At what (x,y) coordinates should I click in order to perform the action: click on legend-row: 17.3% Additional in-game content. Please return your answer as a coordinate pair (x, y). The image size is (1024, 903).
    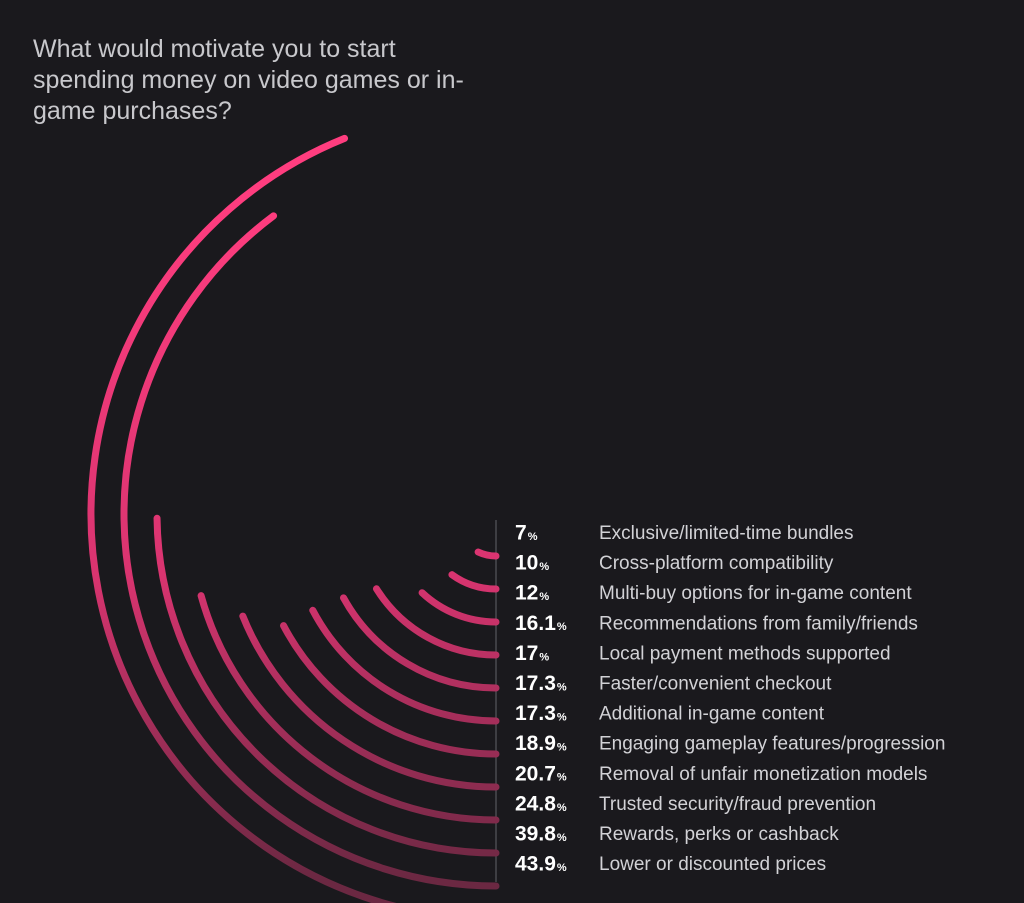
    Looking at the image, I should click on (670, 713).